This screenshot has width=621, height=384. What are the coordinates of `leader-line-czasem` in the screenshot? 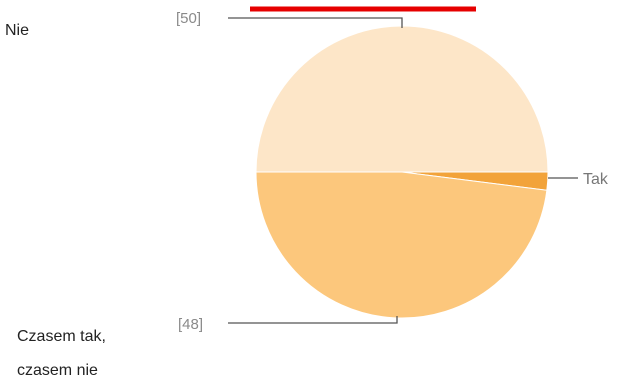 It's located at (313, 320).